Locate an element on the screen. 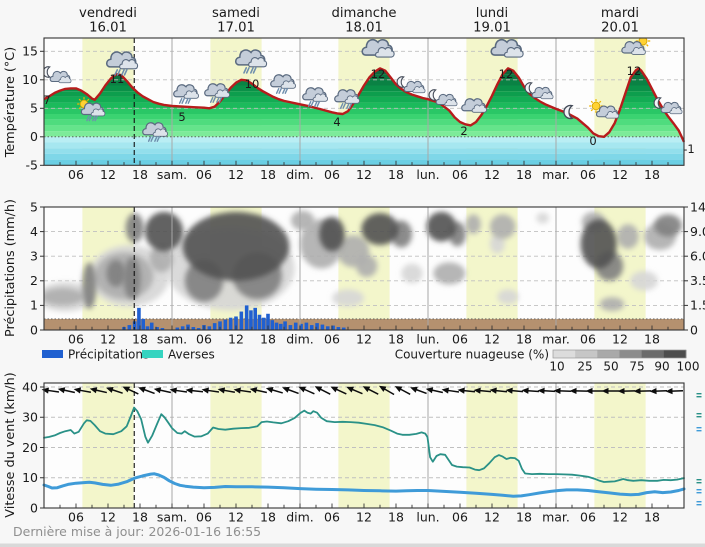 The height and width of the screenshot is (547, 705). cloud-cover-bar-border is located at coordinates (619, 354).